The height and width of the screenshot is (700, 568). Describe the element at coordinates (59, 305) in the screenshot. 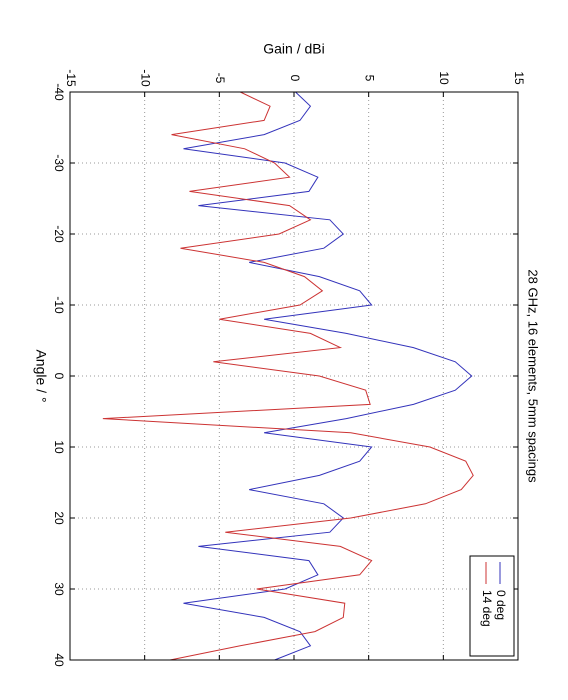

I see `x-tick-label: -10` at that location.